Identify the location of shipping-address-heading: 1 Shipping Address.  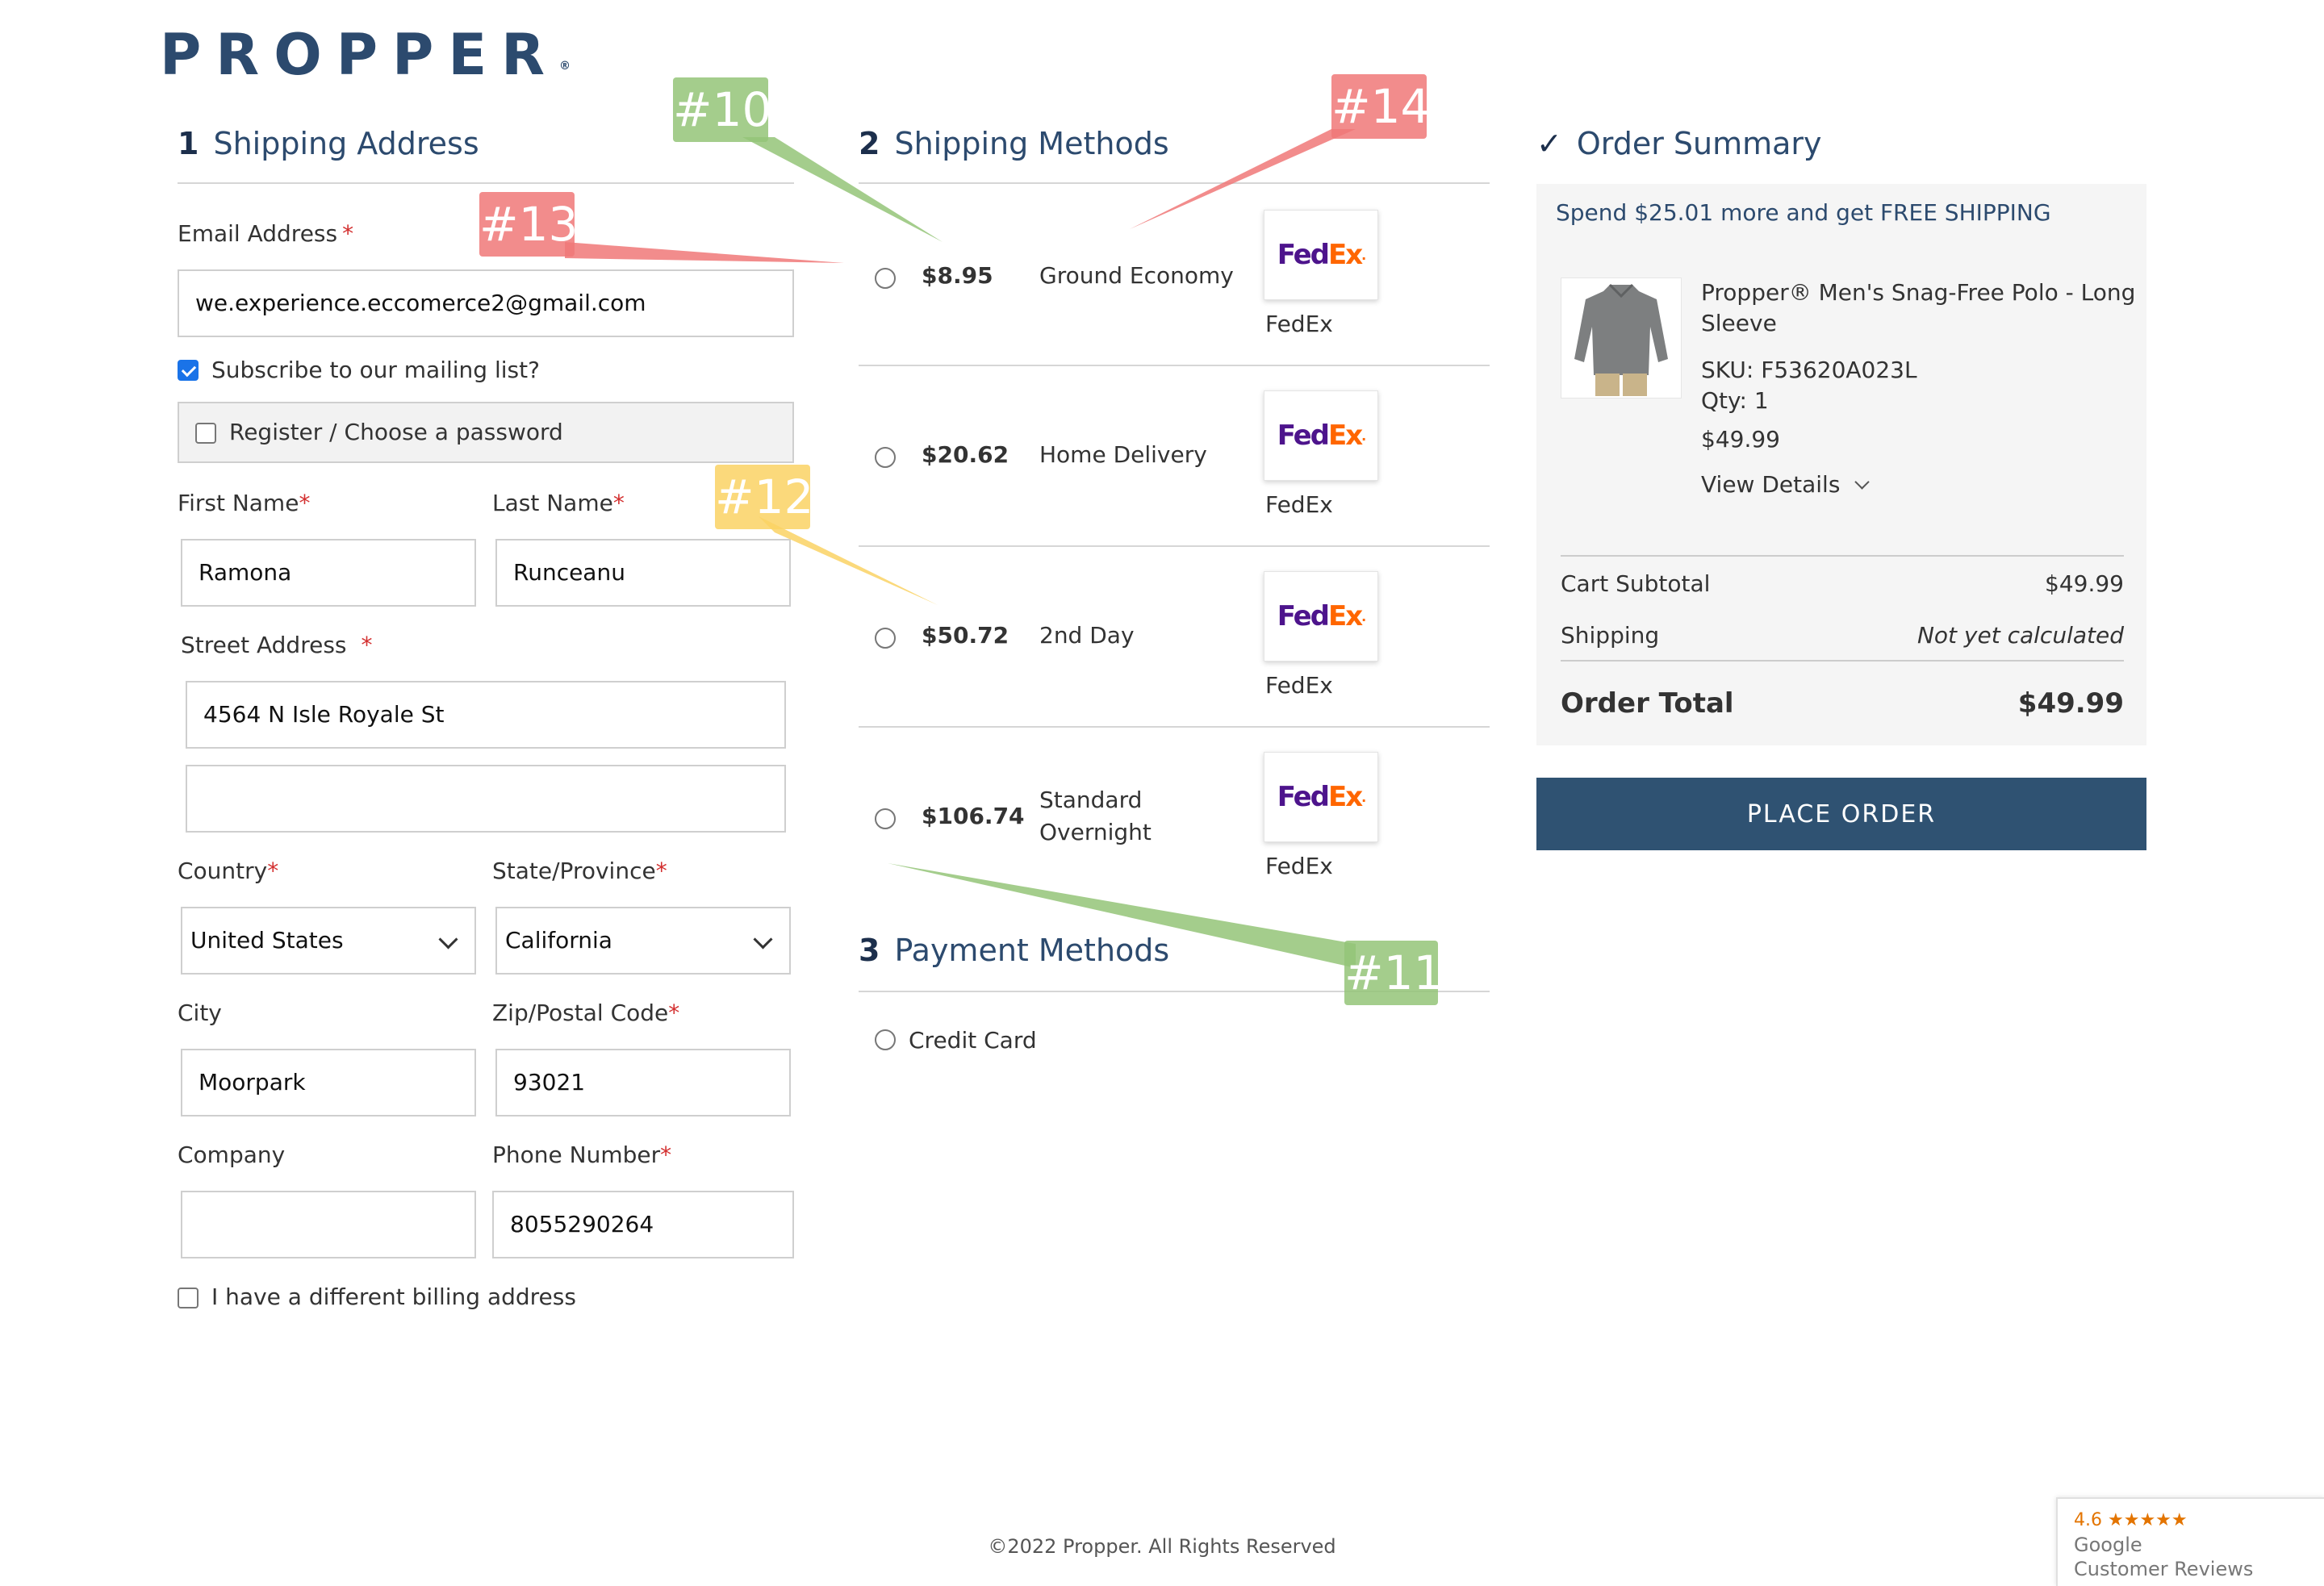
(329, 143).